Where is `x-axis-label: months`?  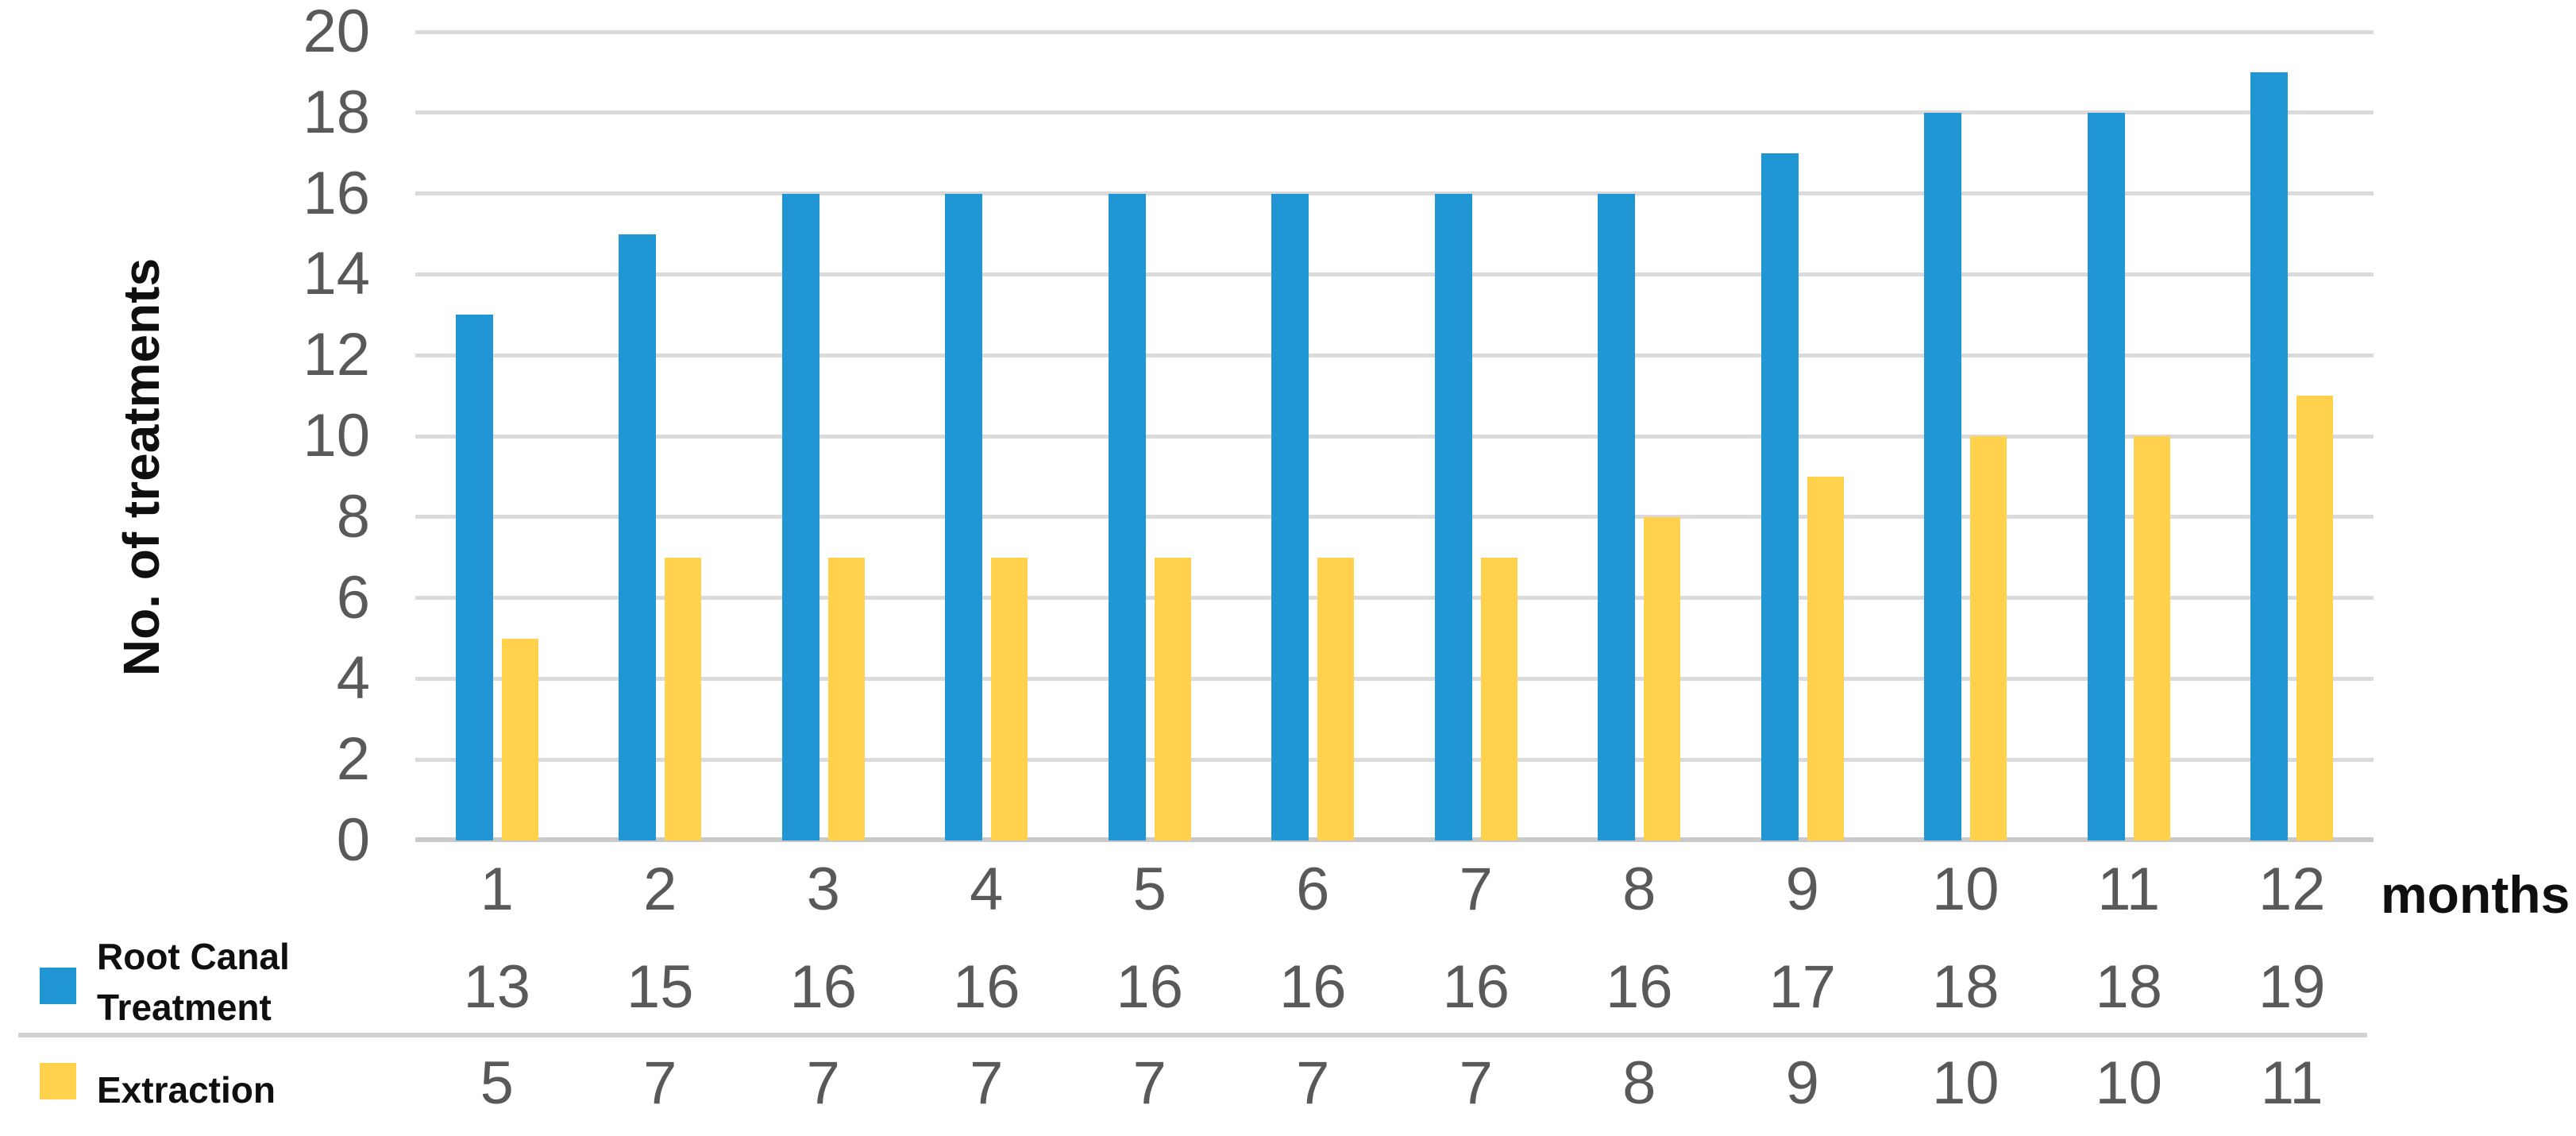
x-axis-label: months is located at coordinates (2475, 895).